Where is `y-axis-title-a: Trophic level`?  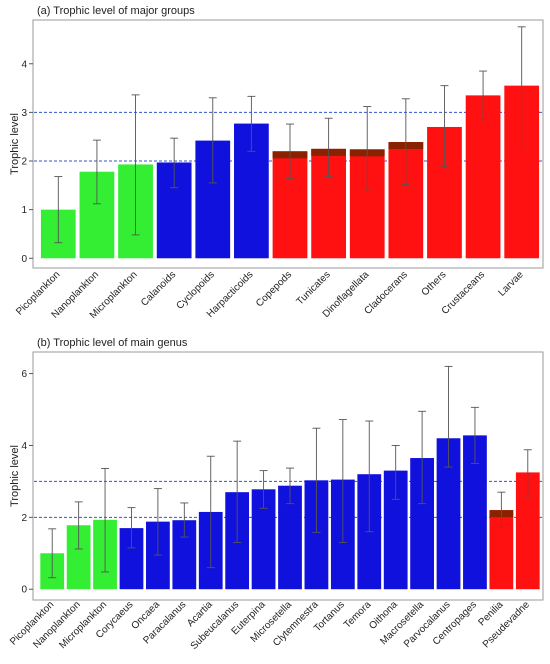 y-axis-title-a: Trophic level is located at coordinates (15, 144).